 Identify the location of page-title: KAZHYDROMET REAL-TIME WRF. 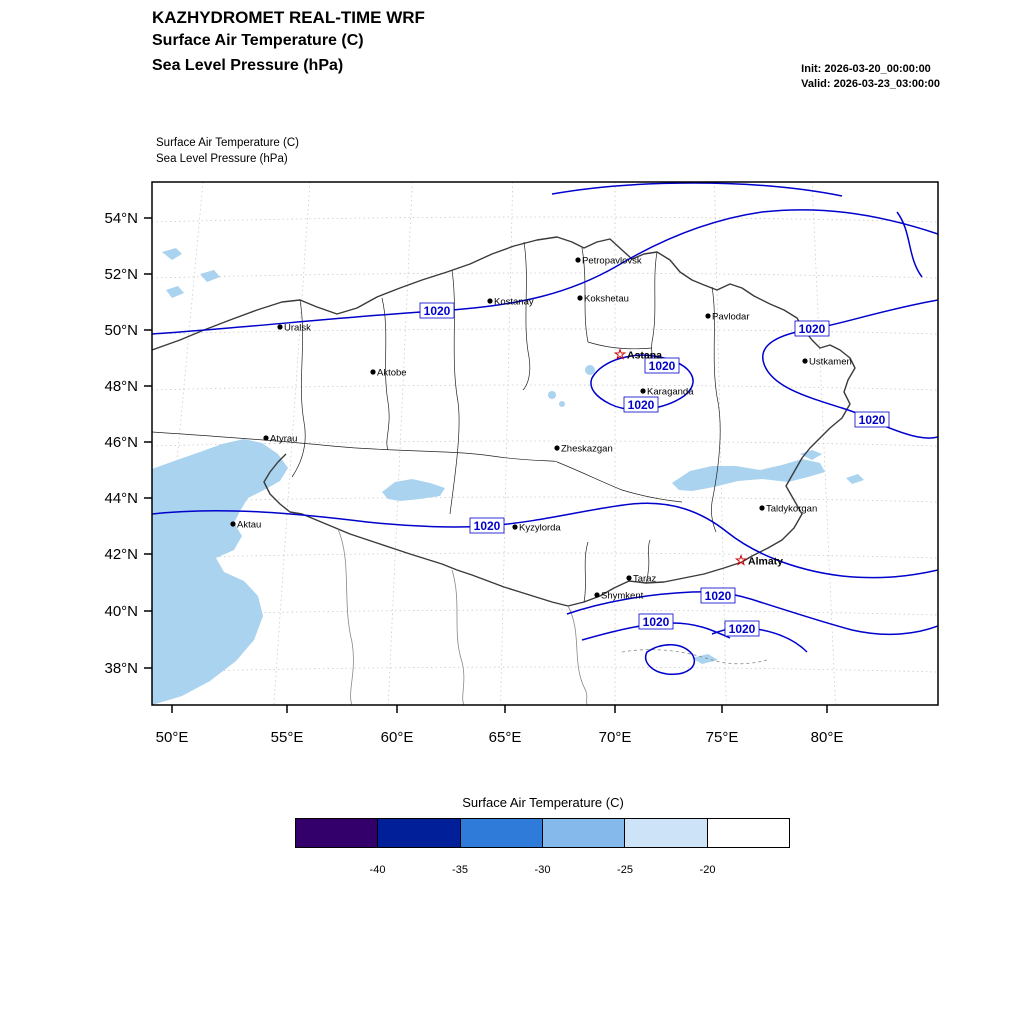
(288, 17).